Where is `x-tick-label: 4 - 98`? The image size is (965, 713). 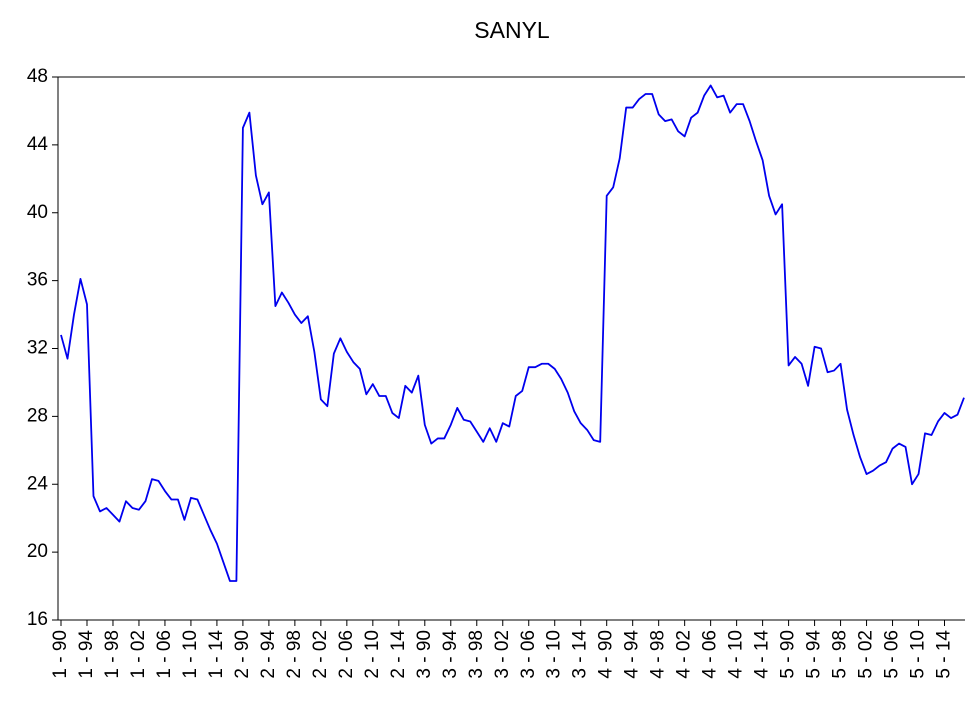
x-tick-label: 4 - 98 is located at coordinates (658, 654).